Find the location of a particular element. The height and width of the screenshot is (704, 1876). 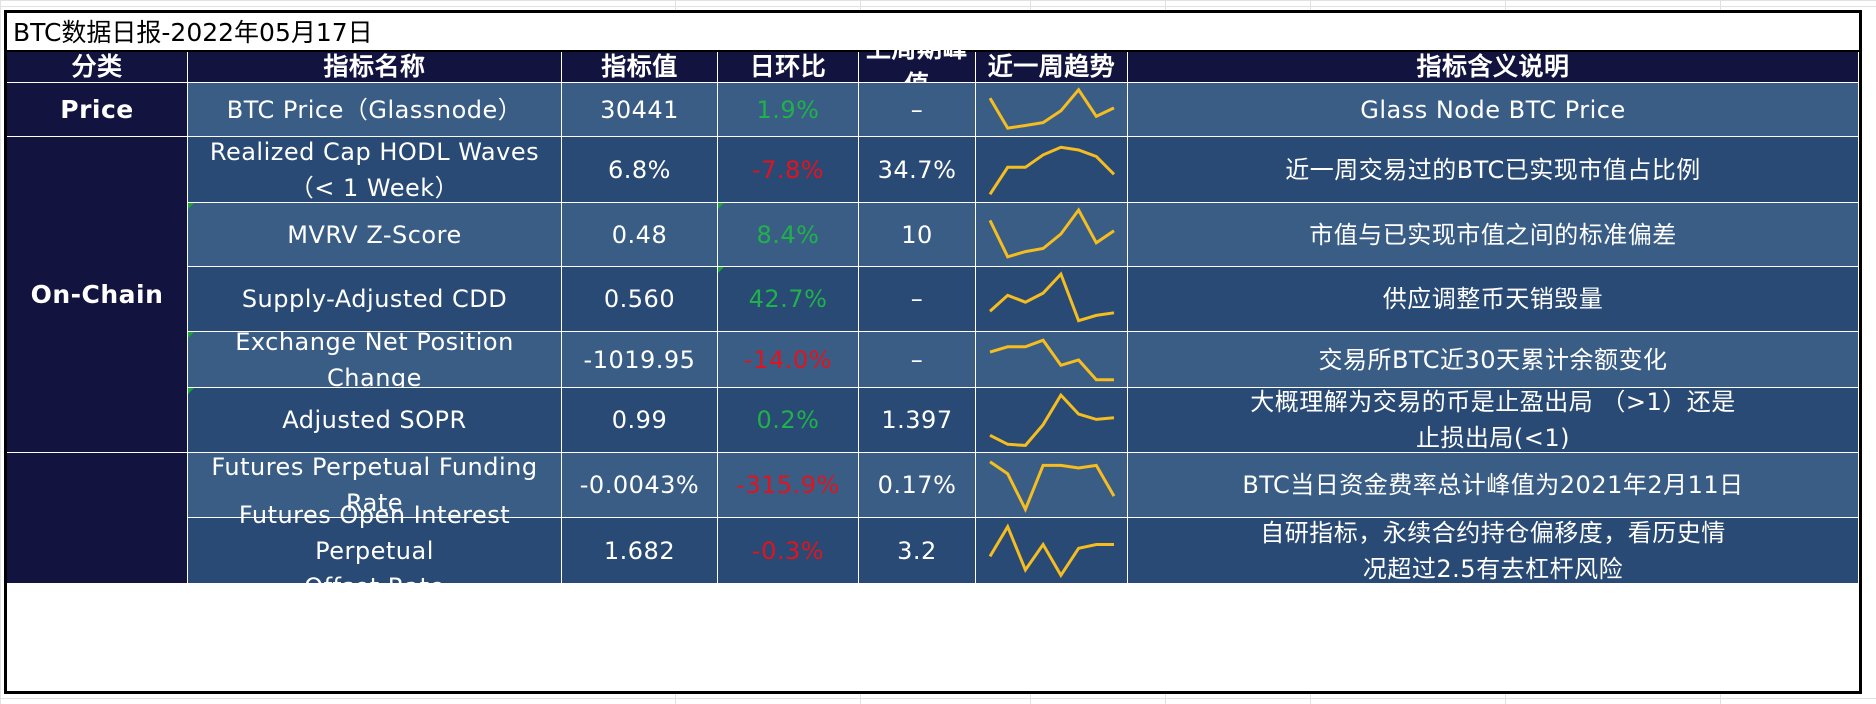

header-weekly-trend-label: 近一周趋势 is located at coordinates (1051, 66).